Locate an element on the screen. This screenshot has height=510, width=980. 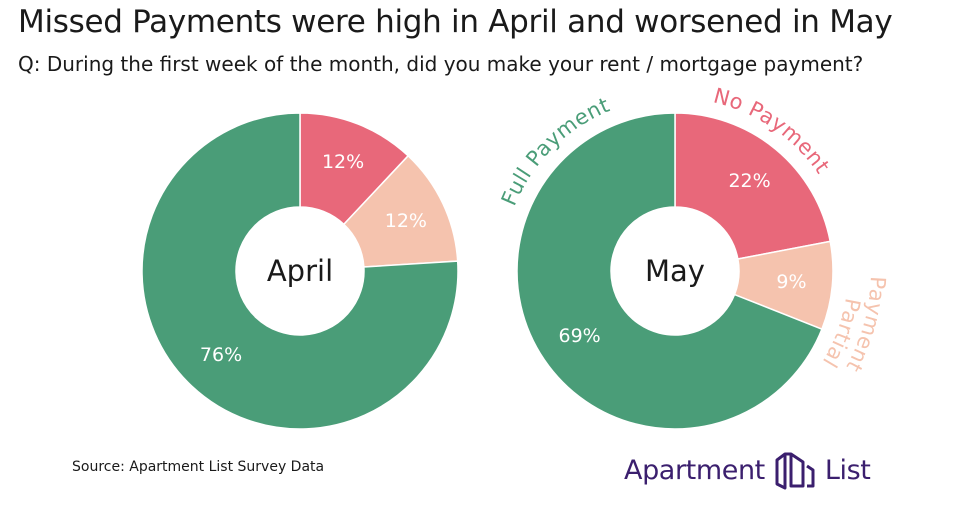
april-label-full-payment: 76% is located at coordinates (221, 355).